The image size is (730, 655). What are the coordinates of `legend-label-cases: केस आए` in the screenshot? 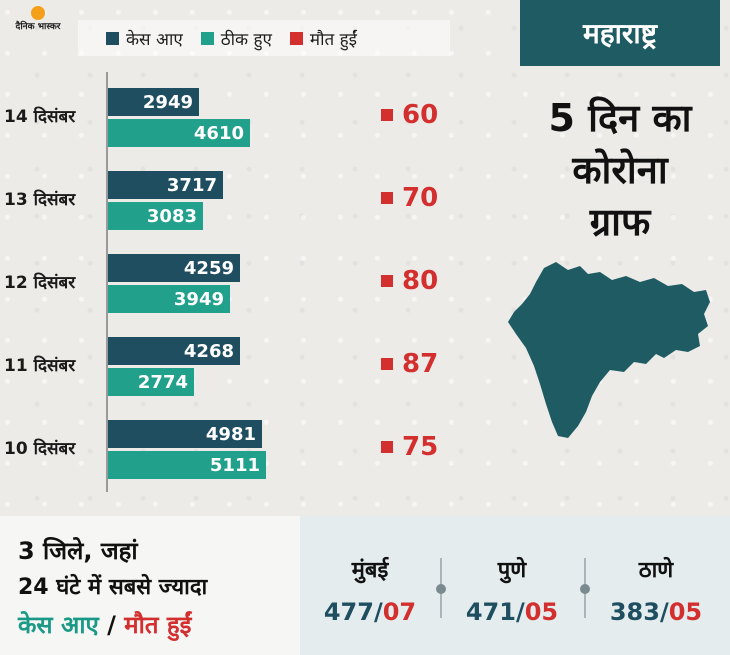 It's located at (154, 39).